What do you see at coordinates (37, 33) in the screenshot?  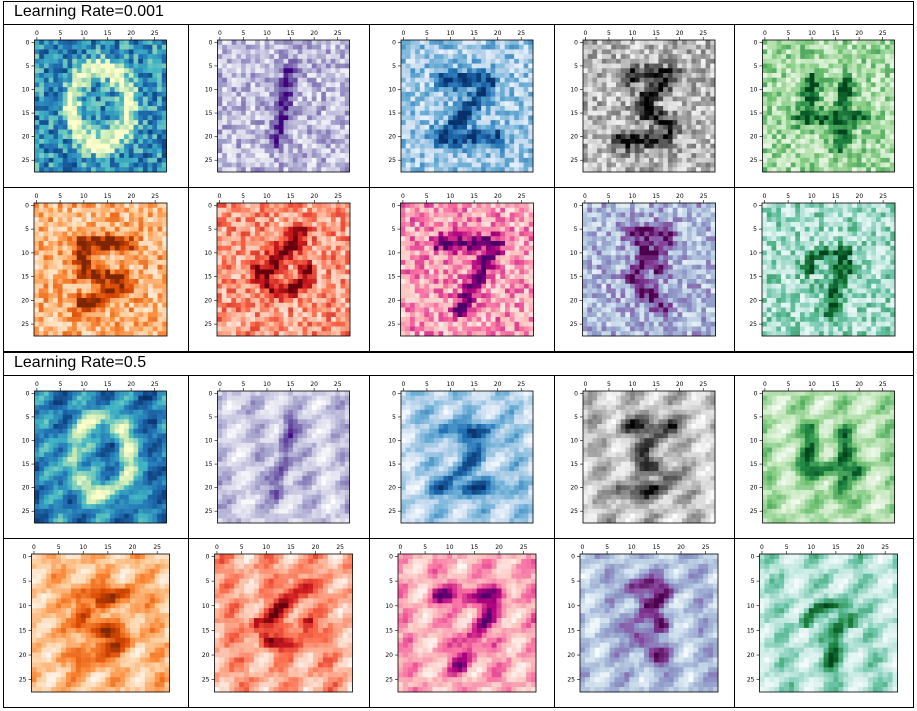 I see `x-tick-label: 0` at bounding box center [37, 33].